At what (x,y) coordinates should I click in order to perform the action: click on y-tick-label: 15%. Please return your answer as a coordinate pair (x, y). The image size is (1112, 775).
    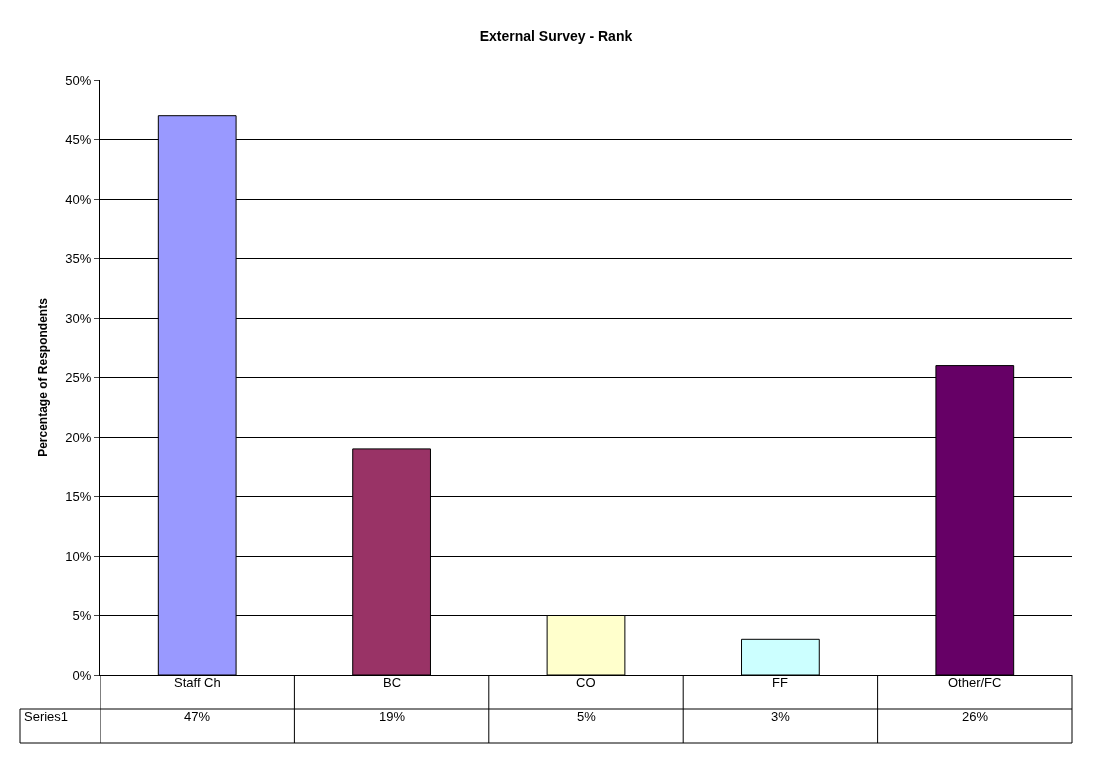
    Looking at the image, I should click on (78, 497).